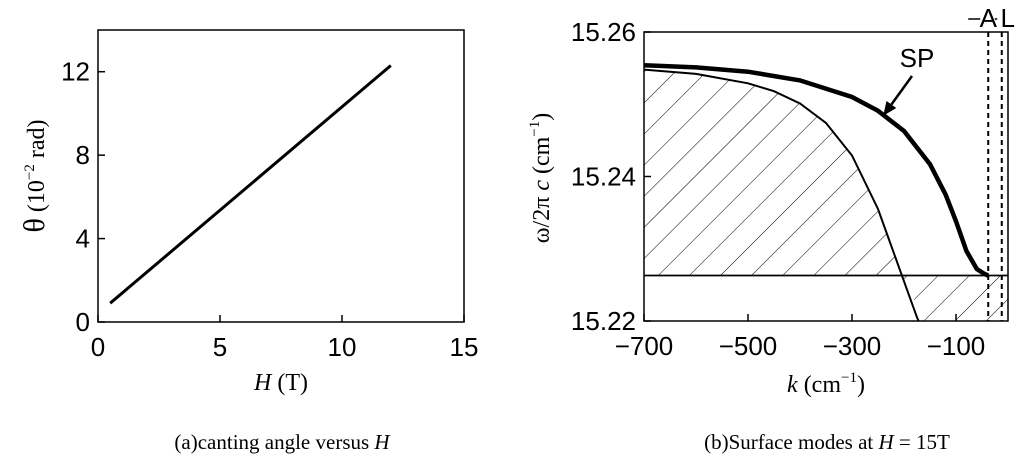 This screenshot has height=463, width=1027. Describe the element at coordinates (603, 177) in the screenshot. I see `y-tick-label: 15.24` at that location.